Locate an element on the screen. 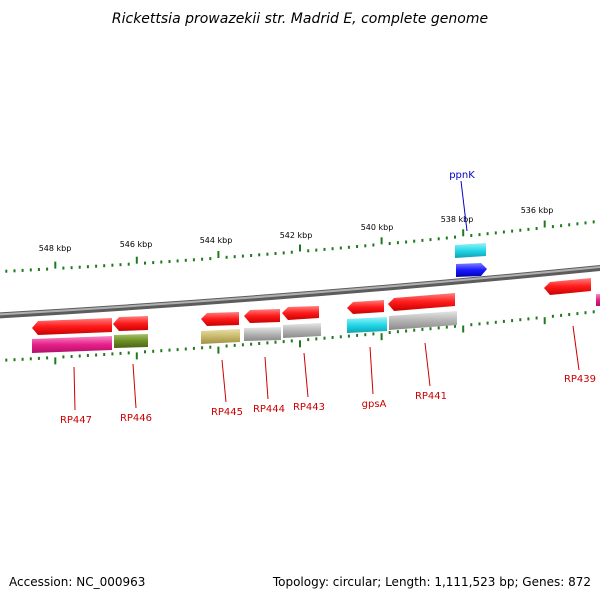 The image size is (600, 600). lower-scale-ticks is located at coordinates (300, 337).